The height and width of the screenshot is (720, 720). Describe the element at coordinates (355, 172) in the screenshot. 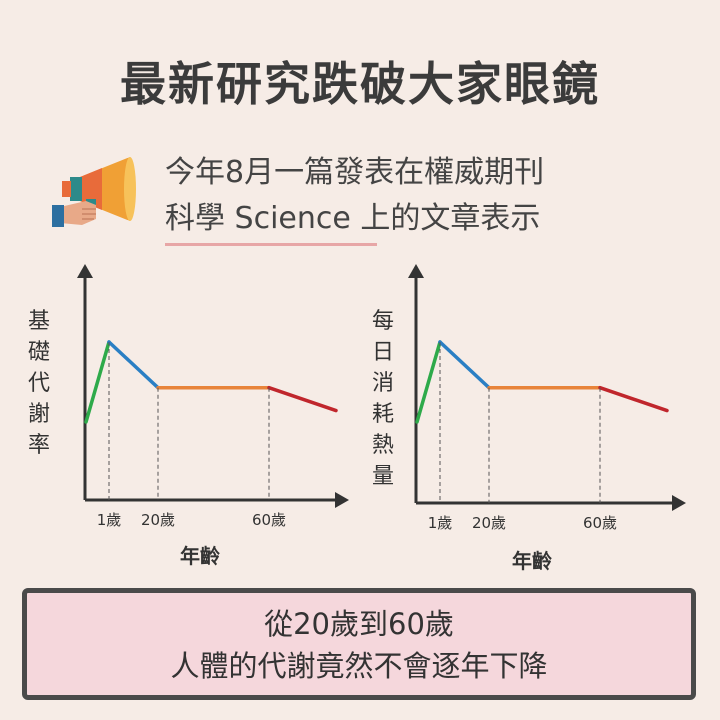

I see `announcement-line-1: 今年8月一篇發表在權威期刊` at that location.